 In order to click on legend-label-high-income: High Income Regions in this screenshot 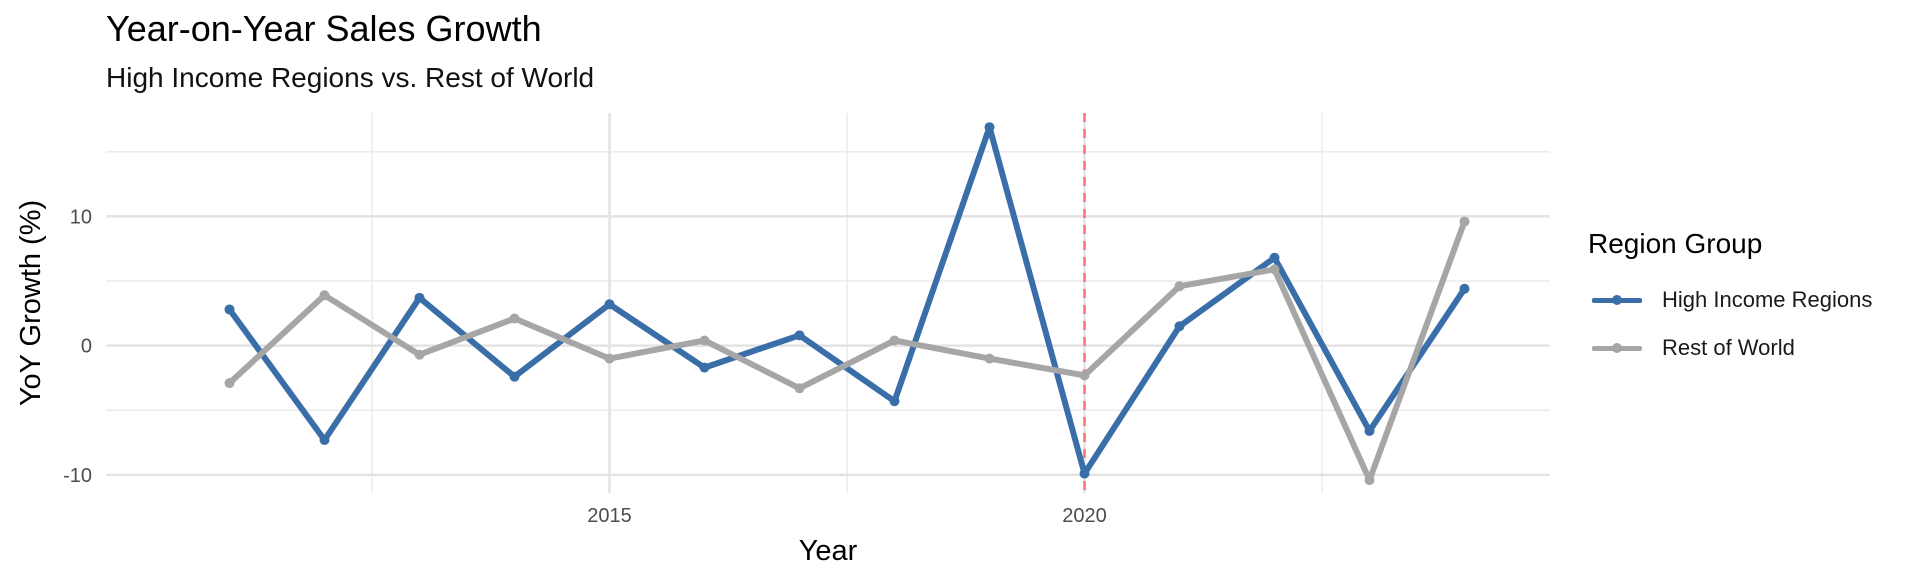, I will do `click(1767, 299)`.